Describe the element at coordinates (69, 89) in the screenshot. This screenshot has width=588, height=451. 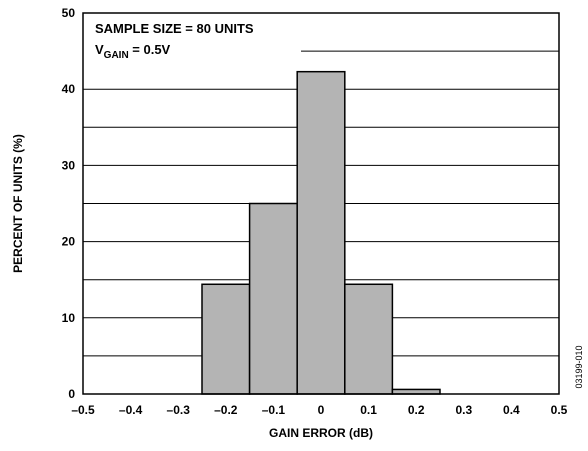
I see `y-tick-label: 40` at that location.